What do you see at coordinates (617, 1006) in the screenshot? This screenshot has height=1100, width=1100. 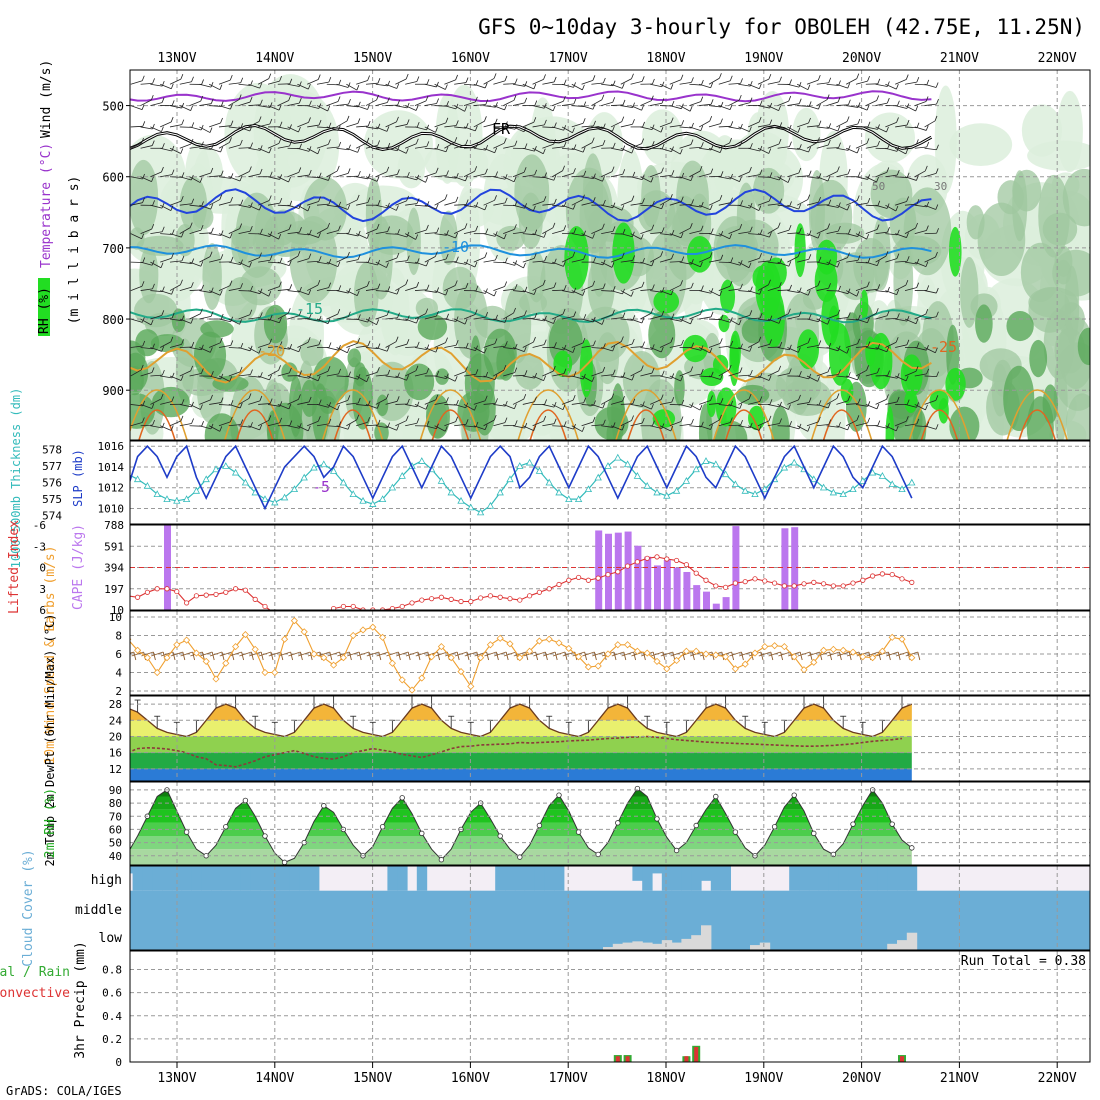 I see `precip-vgrid` at bounding box center [617, 1006].